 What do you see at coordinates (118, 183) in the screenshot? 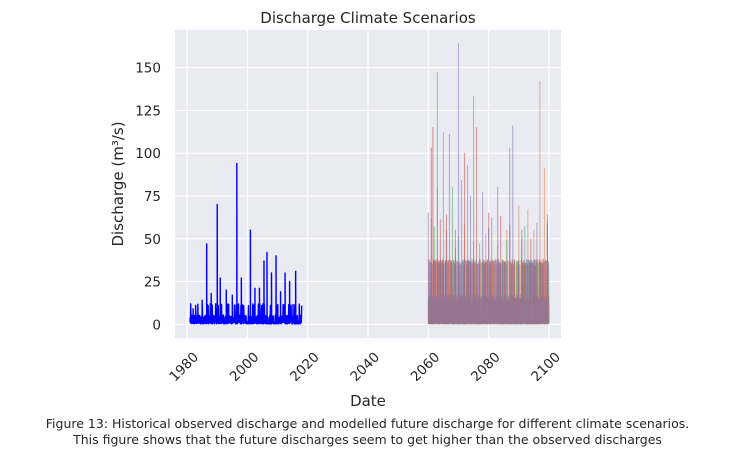
I see `y-axis-label: Discharge (m³/s)` at bounding box center [118, 183].